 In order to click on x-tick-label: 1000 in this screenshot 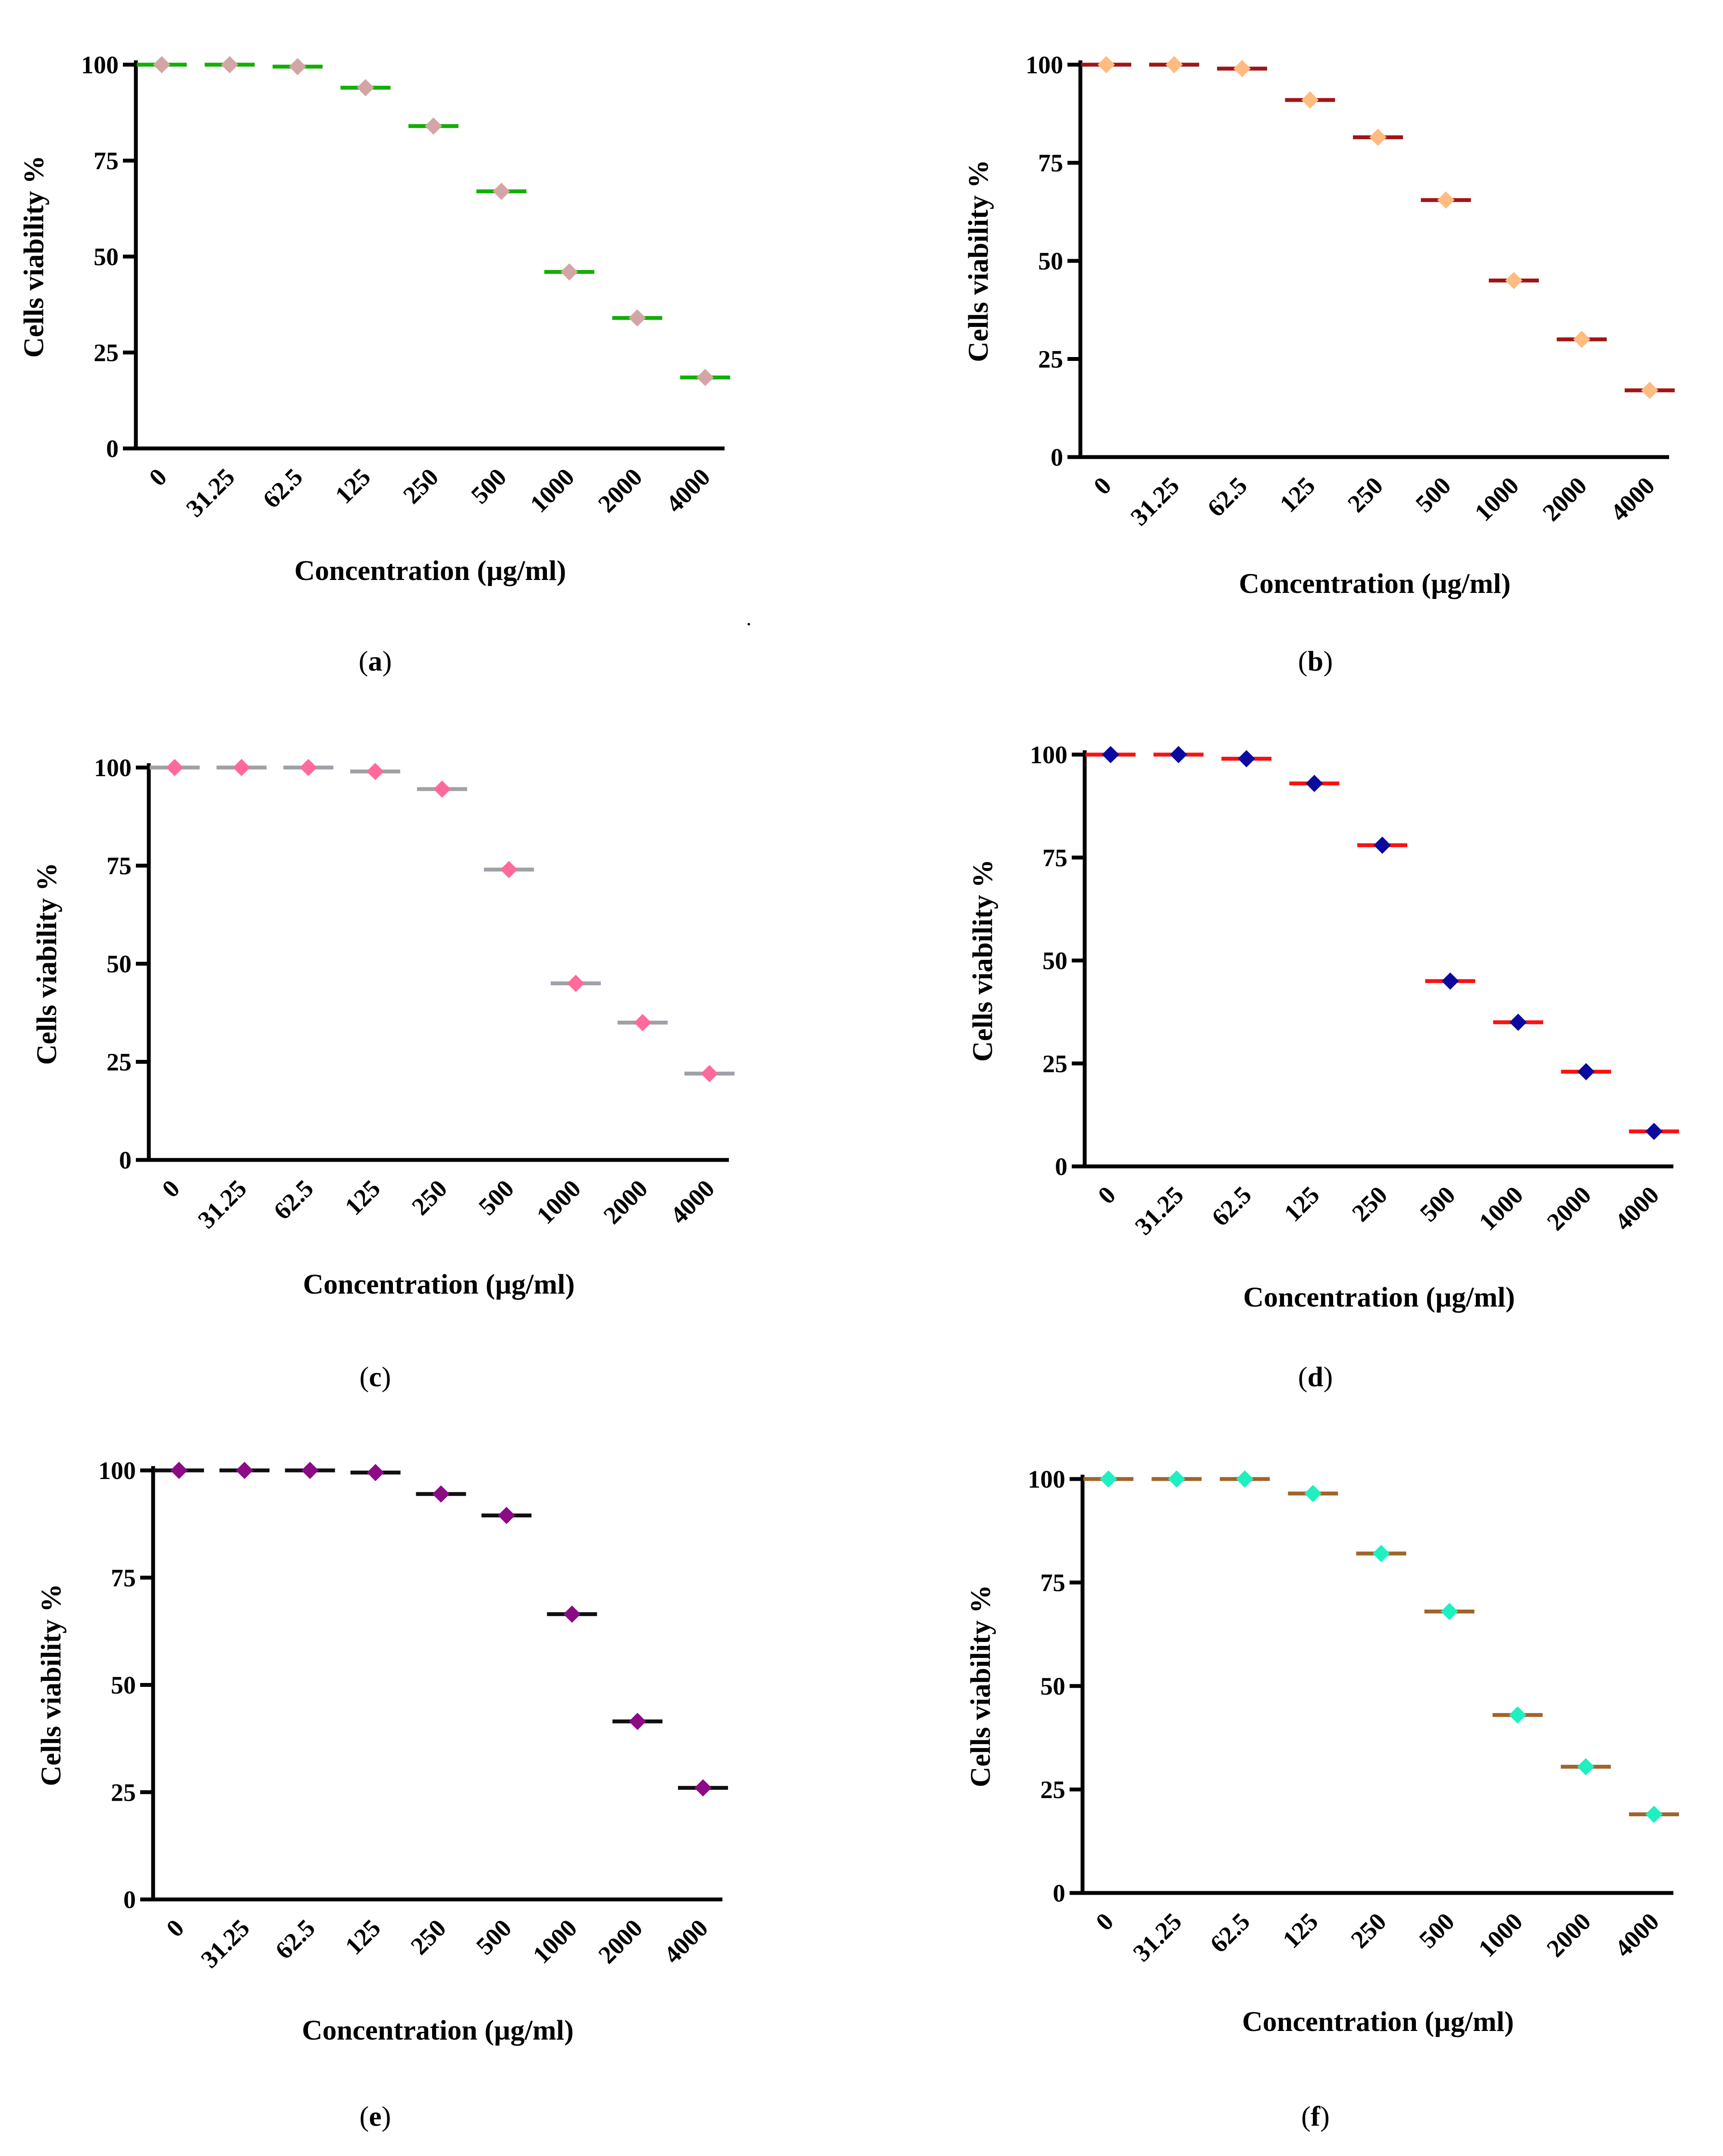, I will do `click(552, 490)`.